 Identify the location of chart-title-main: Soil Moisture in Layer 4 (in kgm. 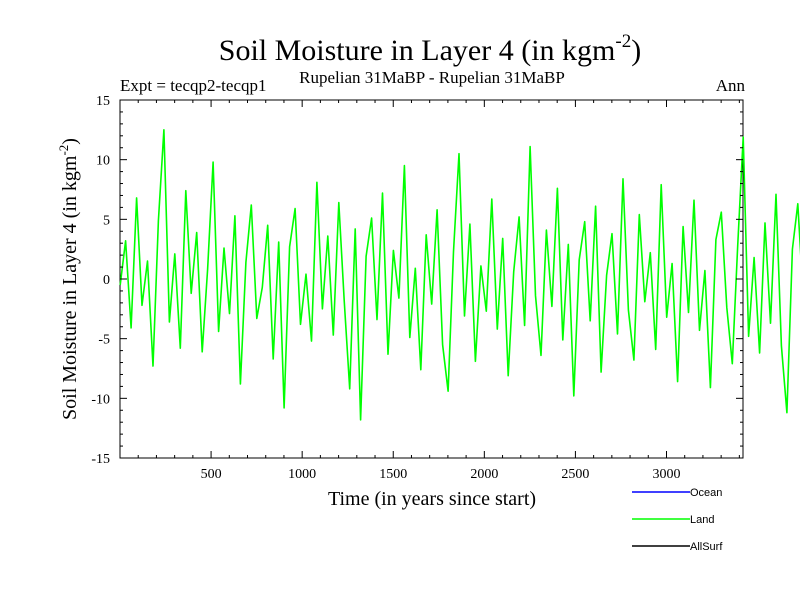
(417, 50).